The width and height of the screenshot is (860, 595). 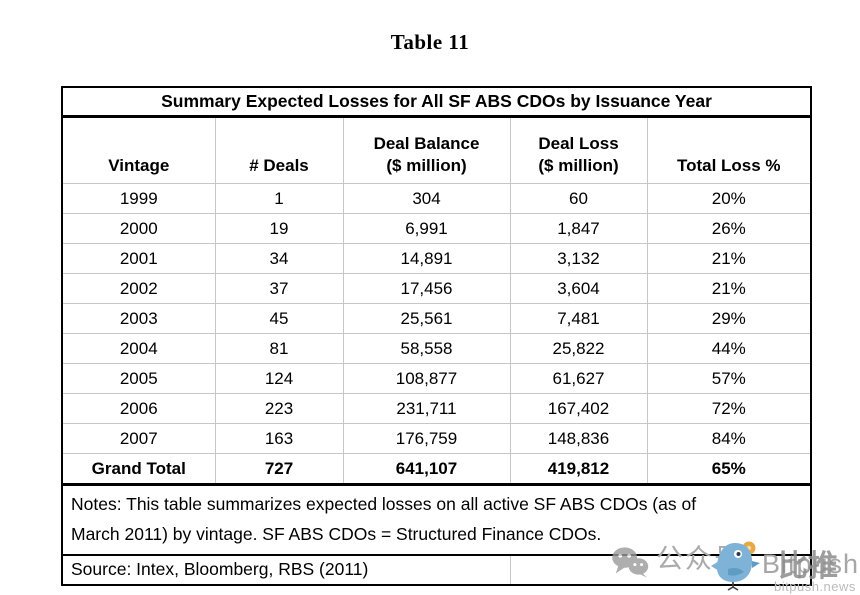 What do you see at coordinates (427, 228) in the screenshot?
I see `cell-balance: 6,991` at bounding box center [427, 228].